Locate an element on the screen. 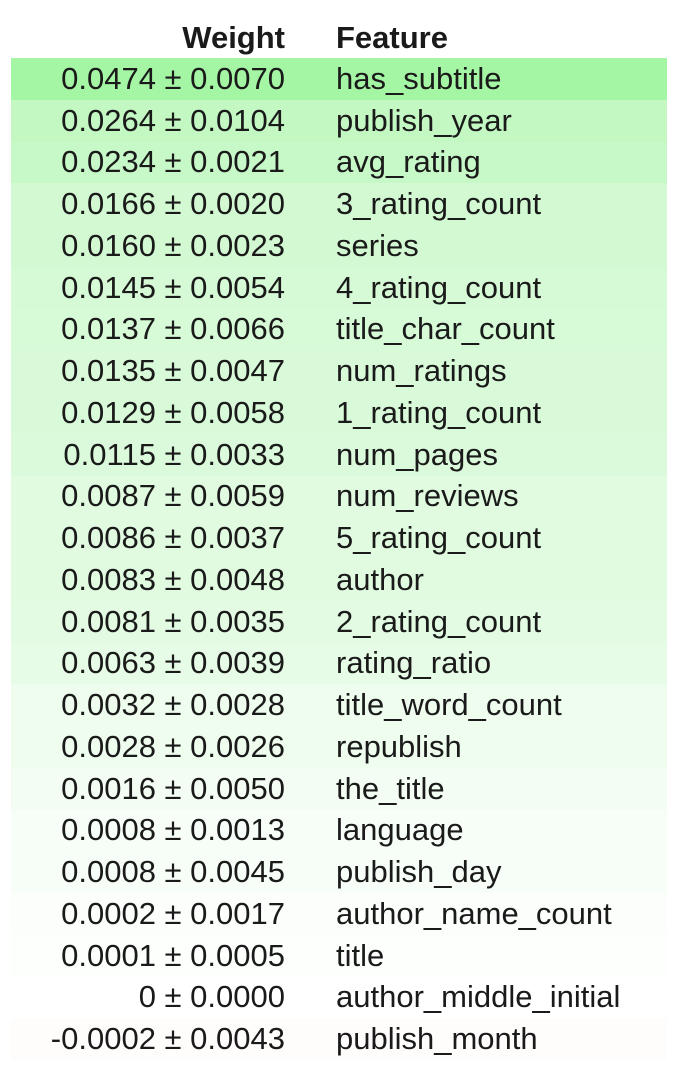 This screenshot has height=1066, width=678. table-row: 0.0129 ± 0.0058 1_rating_count is located at coordinates (339, 413).